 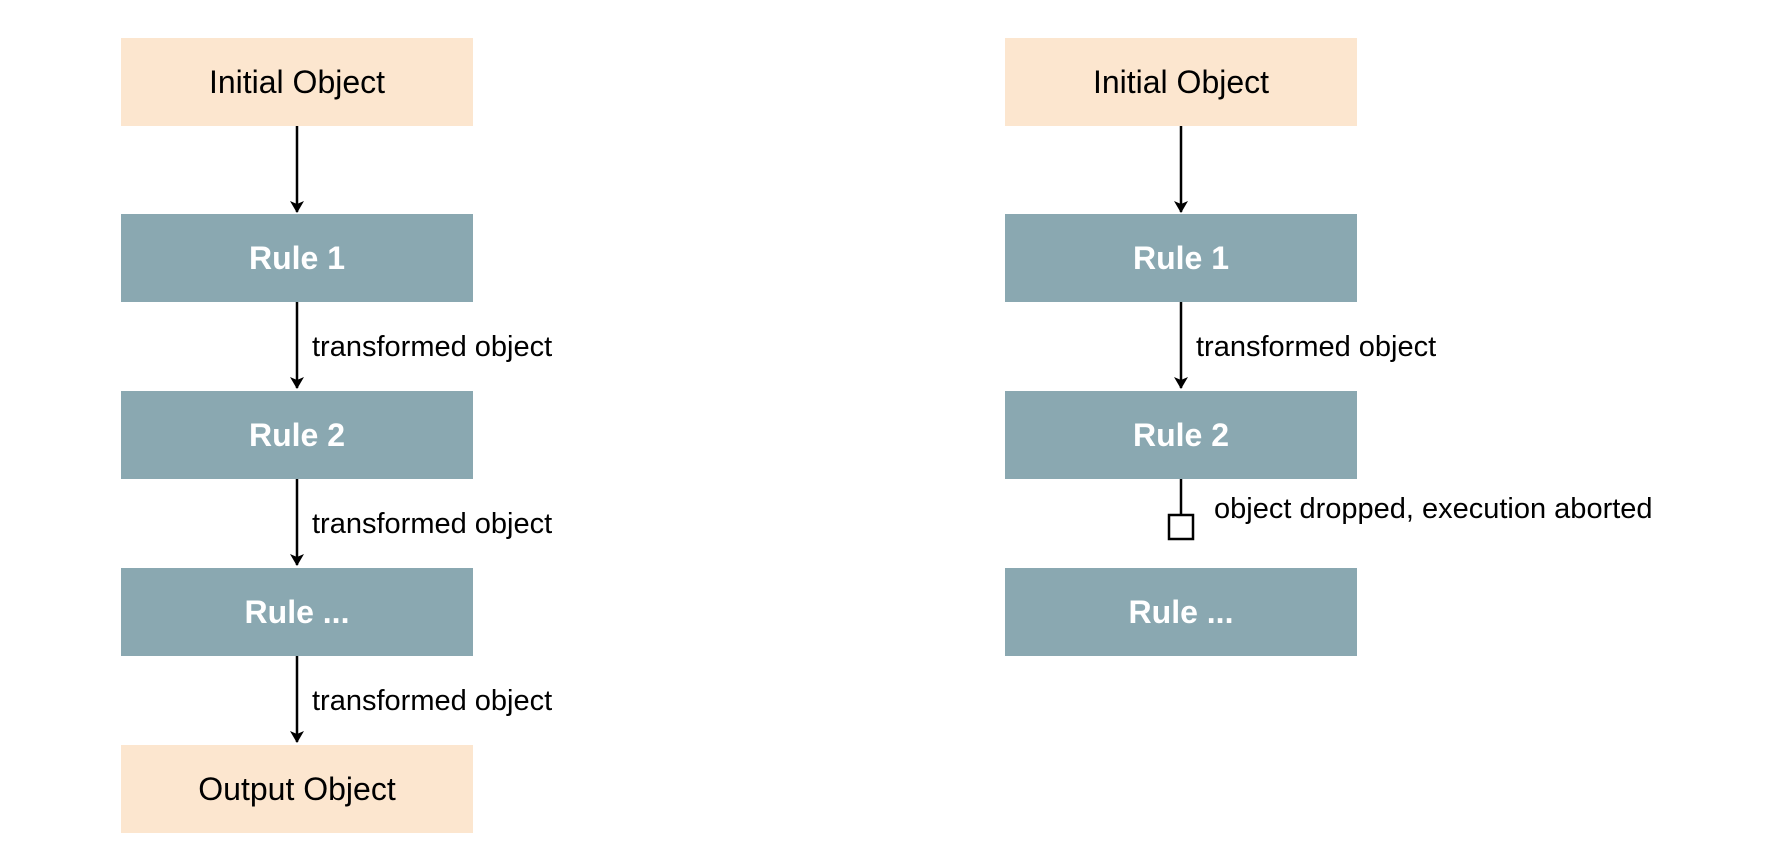 What do you see at coordinates (297, 789) in the screenshot?
I see `left-output-object: Output Object` at bounding box center [297, 789].